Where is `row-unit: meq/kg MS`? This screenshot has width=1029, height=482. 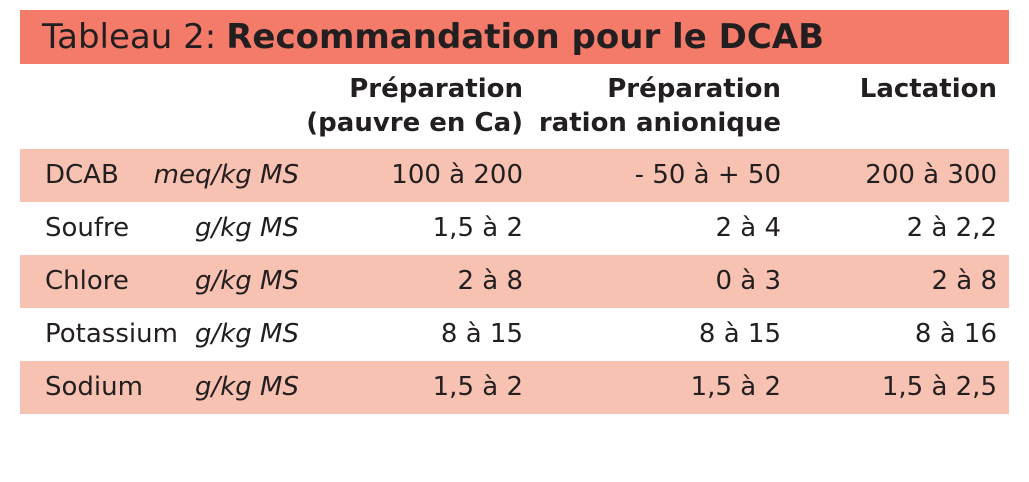
row-unit: meq/kg MS is located at coordinates (226, 175).